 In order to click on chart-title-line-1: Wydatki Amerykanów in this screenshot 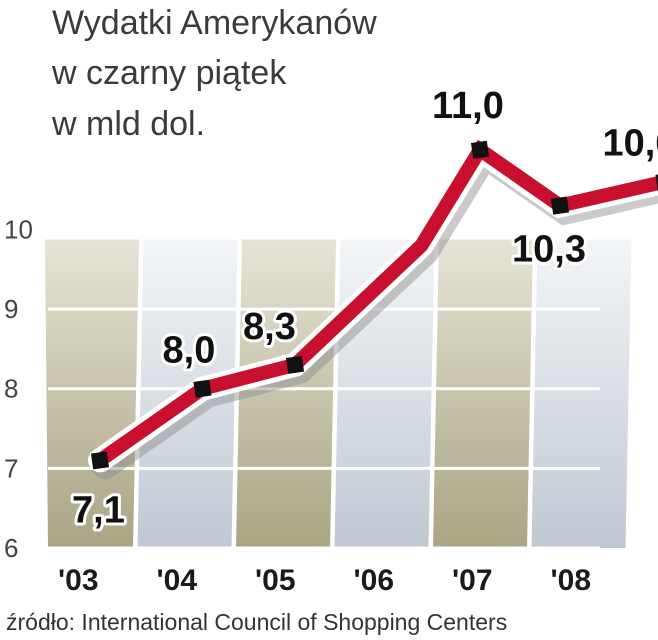, I will do `click(214, 23)`.